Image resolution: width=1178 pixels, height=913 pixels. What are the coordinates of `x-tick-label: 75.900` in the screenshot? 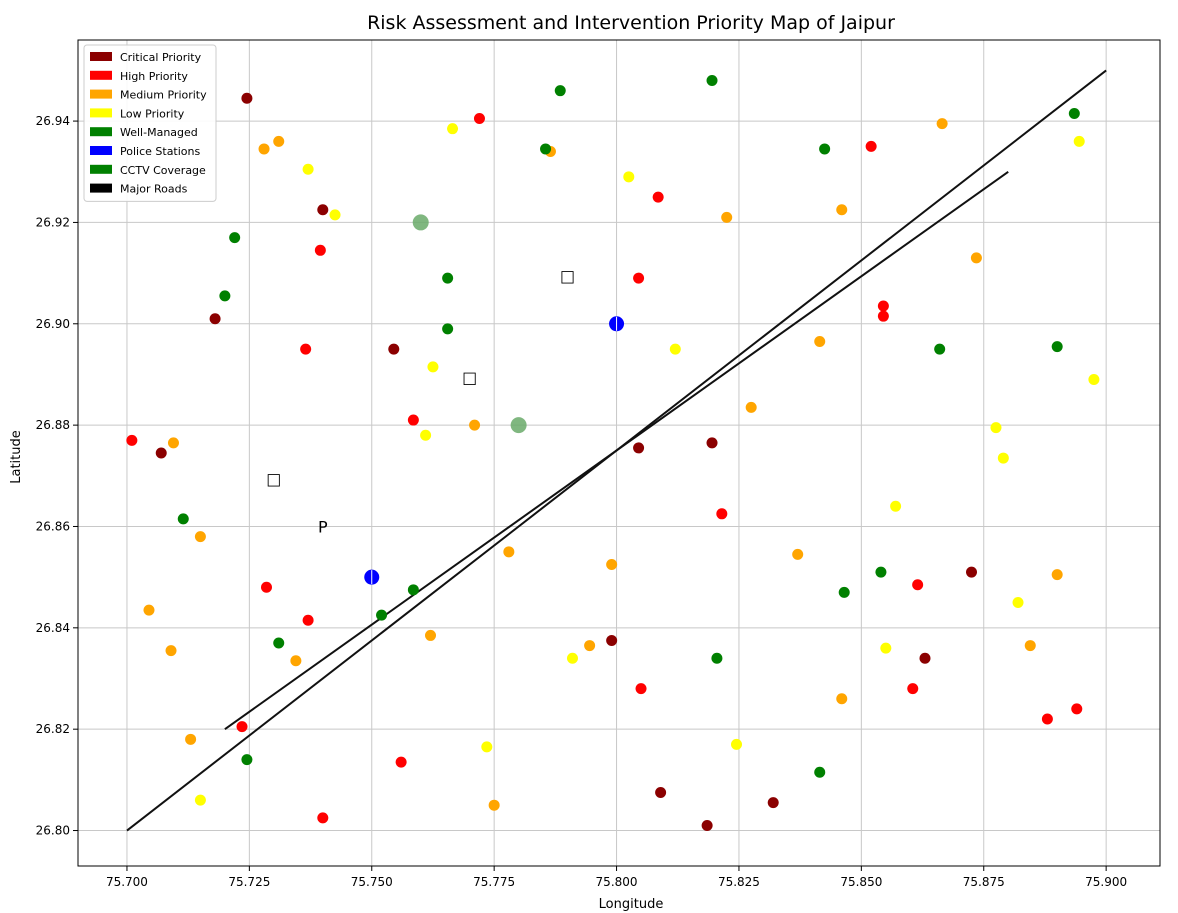 It's located at (1106, 882).